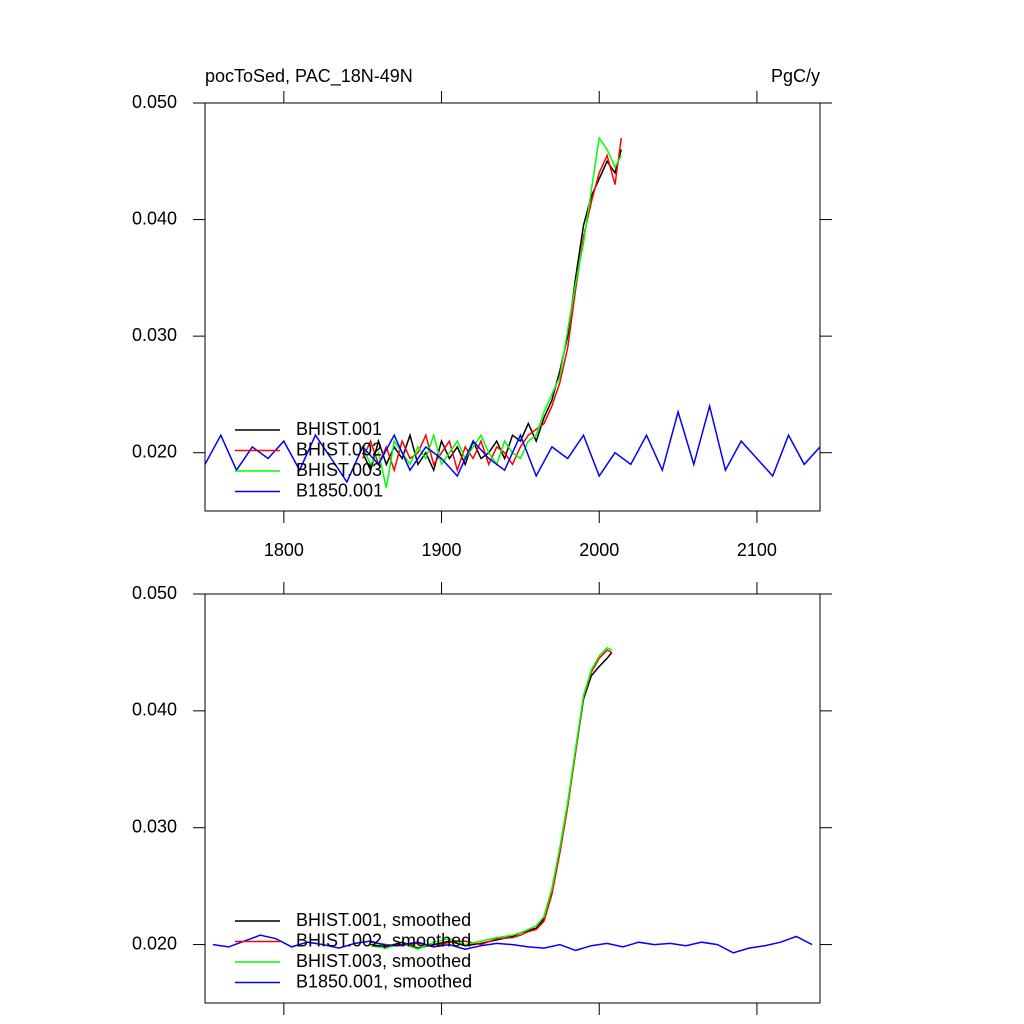 The image size is (1024, 1024). Describe the element at coordinates (339, 449) in the screenshot. I see `legend-label: BHIST.002` at that location.